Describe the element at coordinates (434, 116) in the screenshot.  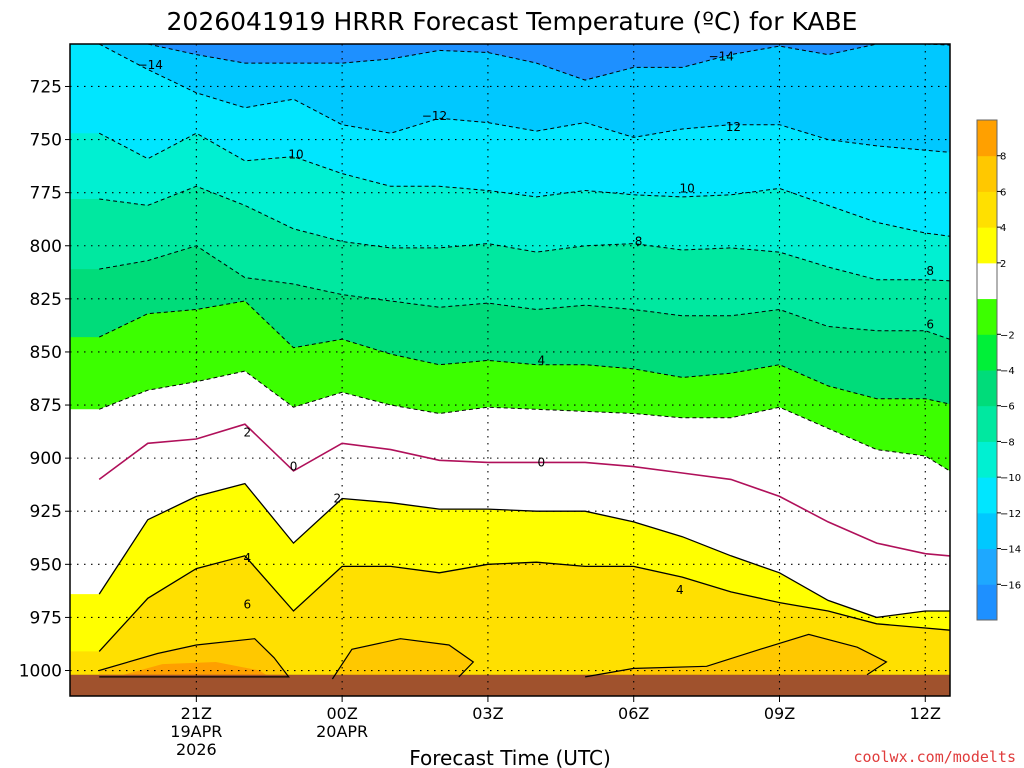
I see `contour-label-2: −12` at that location.